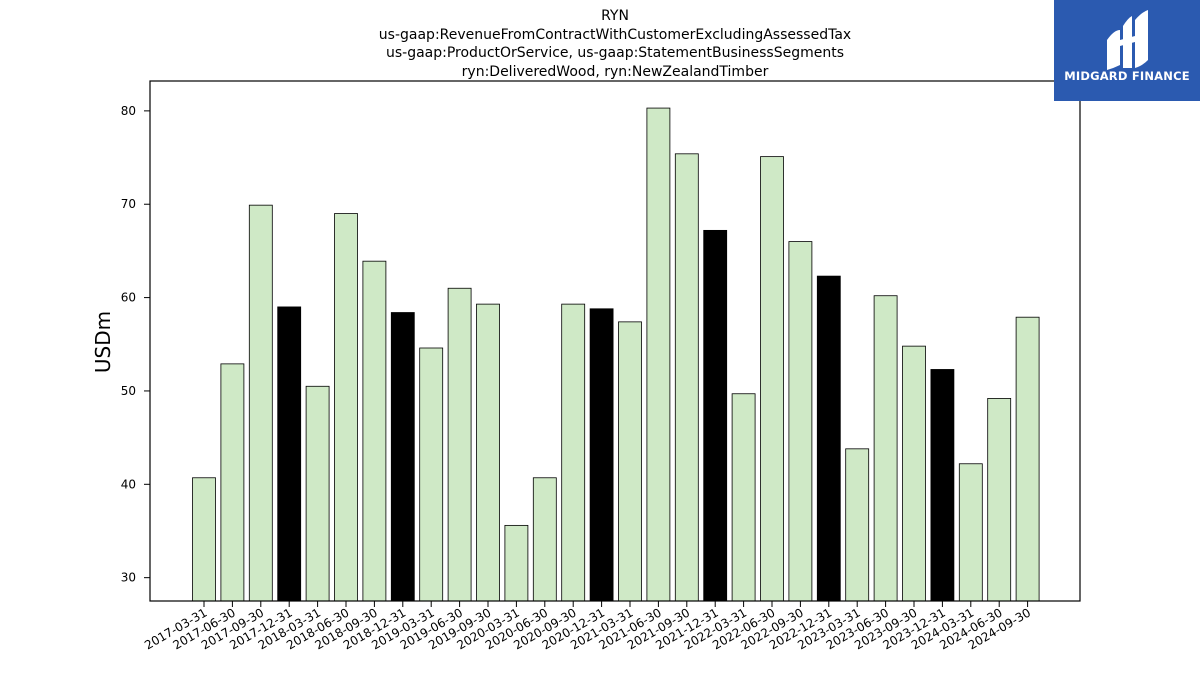 The width and height of the screenshot is (1200, 675). What do you see at coordinates (135, 344) in the screenshot?
I see `y-axis: 30 40 50 60 70 80` at bounding box center [135, 344].